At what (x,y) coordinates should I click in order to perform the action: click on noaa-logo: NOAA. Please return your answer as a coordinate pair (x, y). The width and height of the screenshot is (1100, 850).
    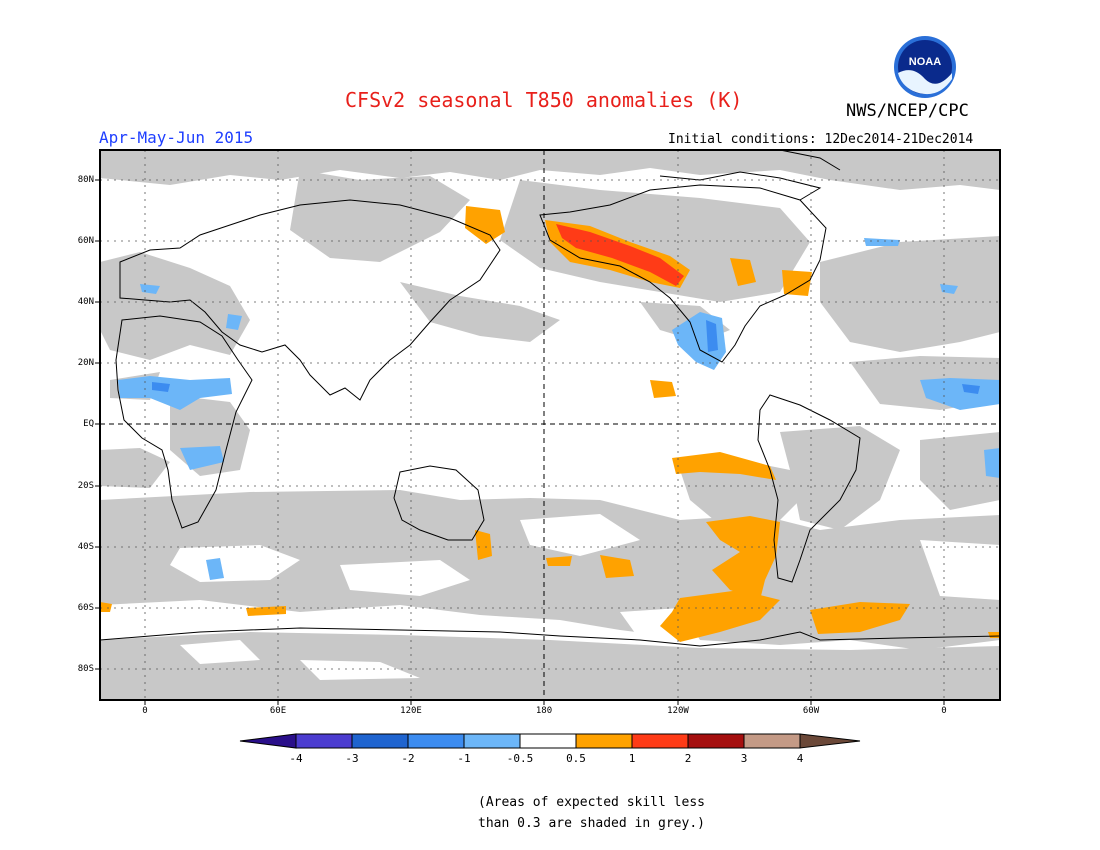
    Looking at the image, I should click on (925, 67).